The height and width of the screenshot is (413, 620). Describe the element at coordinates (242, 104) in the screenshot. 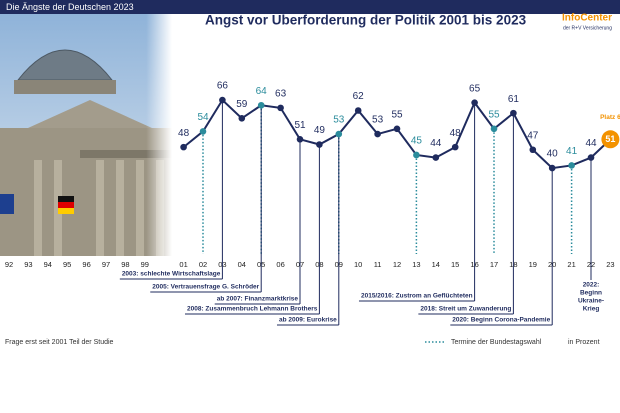

I see `data-label: 59` at that location.